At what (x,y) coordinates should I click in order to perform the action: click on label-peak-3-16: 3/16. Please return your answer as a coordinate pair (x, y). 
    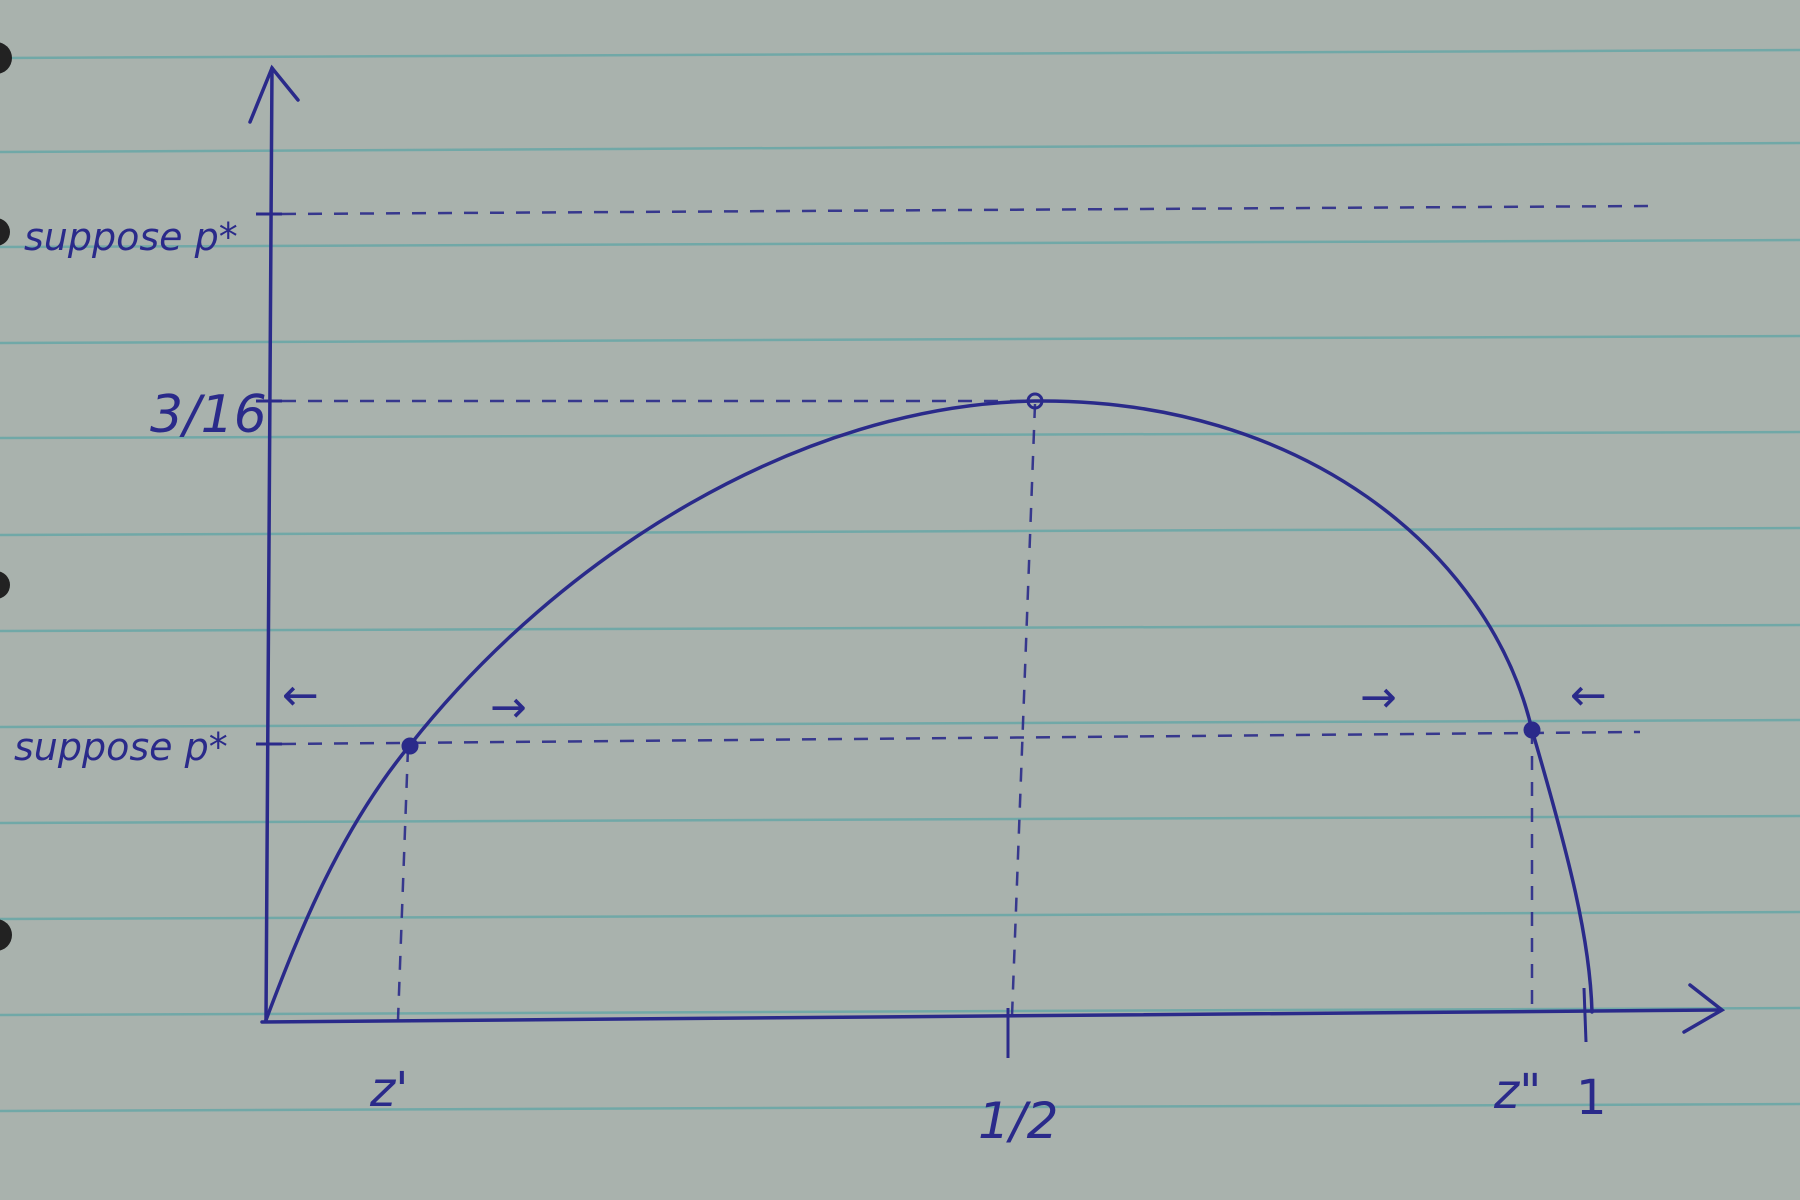
    Looking at the image, I should click on (208, 415).